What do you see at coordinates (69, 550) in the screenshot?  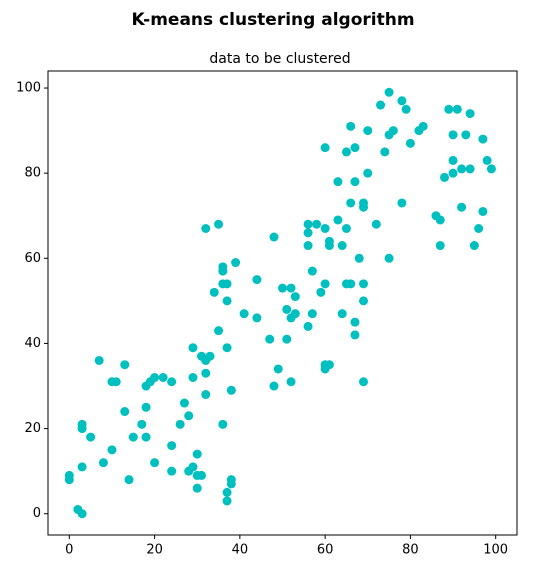 I see `x-tick-label: 0` at bounding box center [69, 550].